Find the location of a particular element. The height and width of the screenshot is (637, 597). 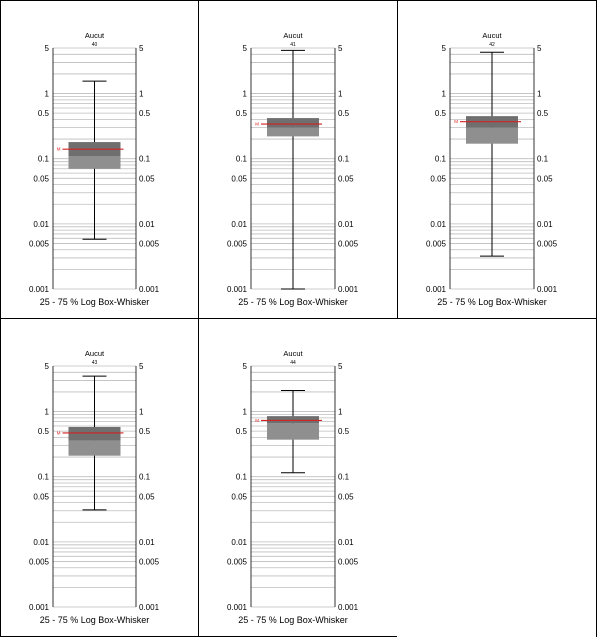

chart-subtitle: 43 is located at coordinates (95, 363).